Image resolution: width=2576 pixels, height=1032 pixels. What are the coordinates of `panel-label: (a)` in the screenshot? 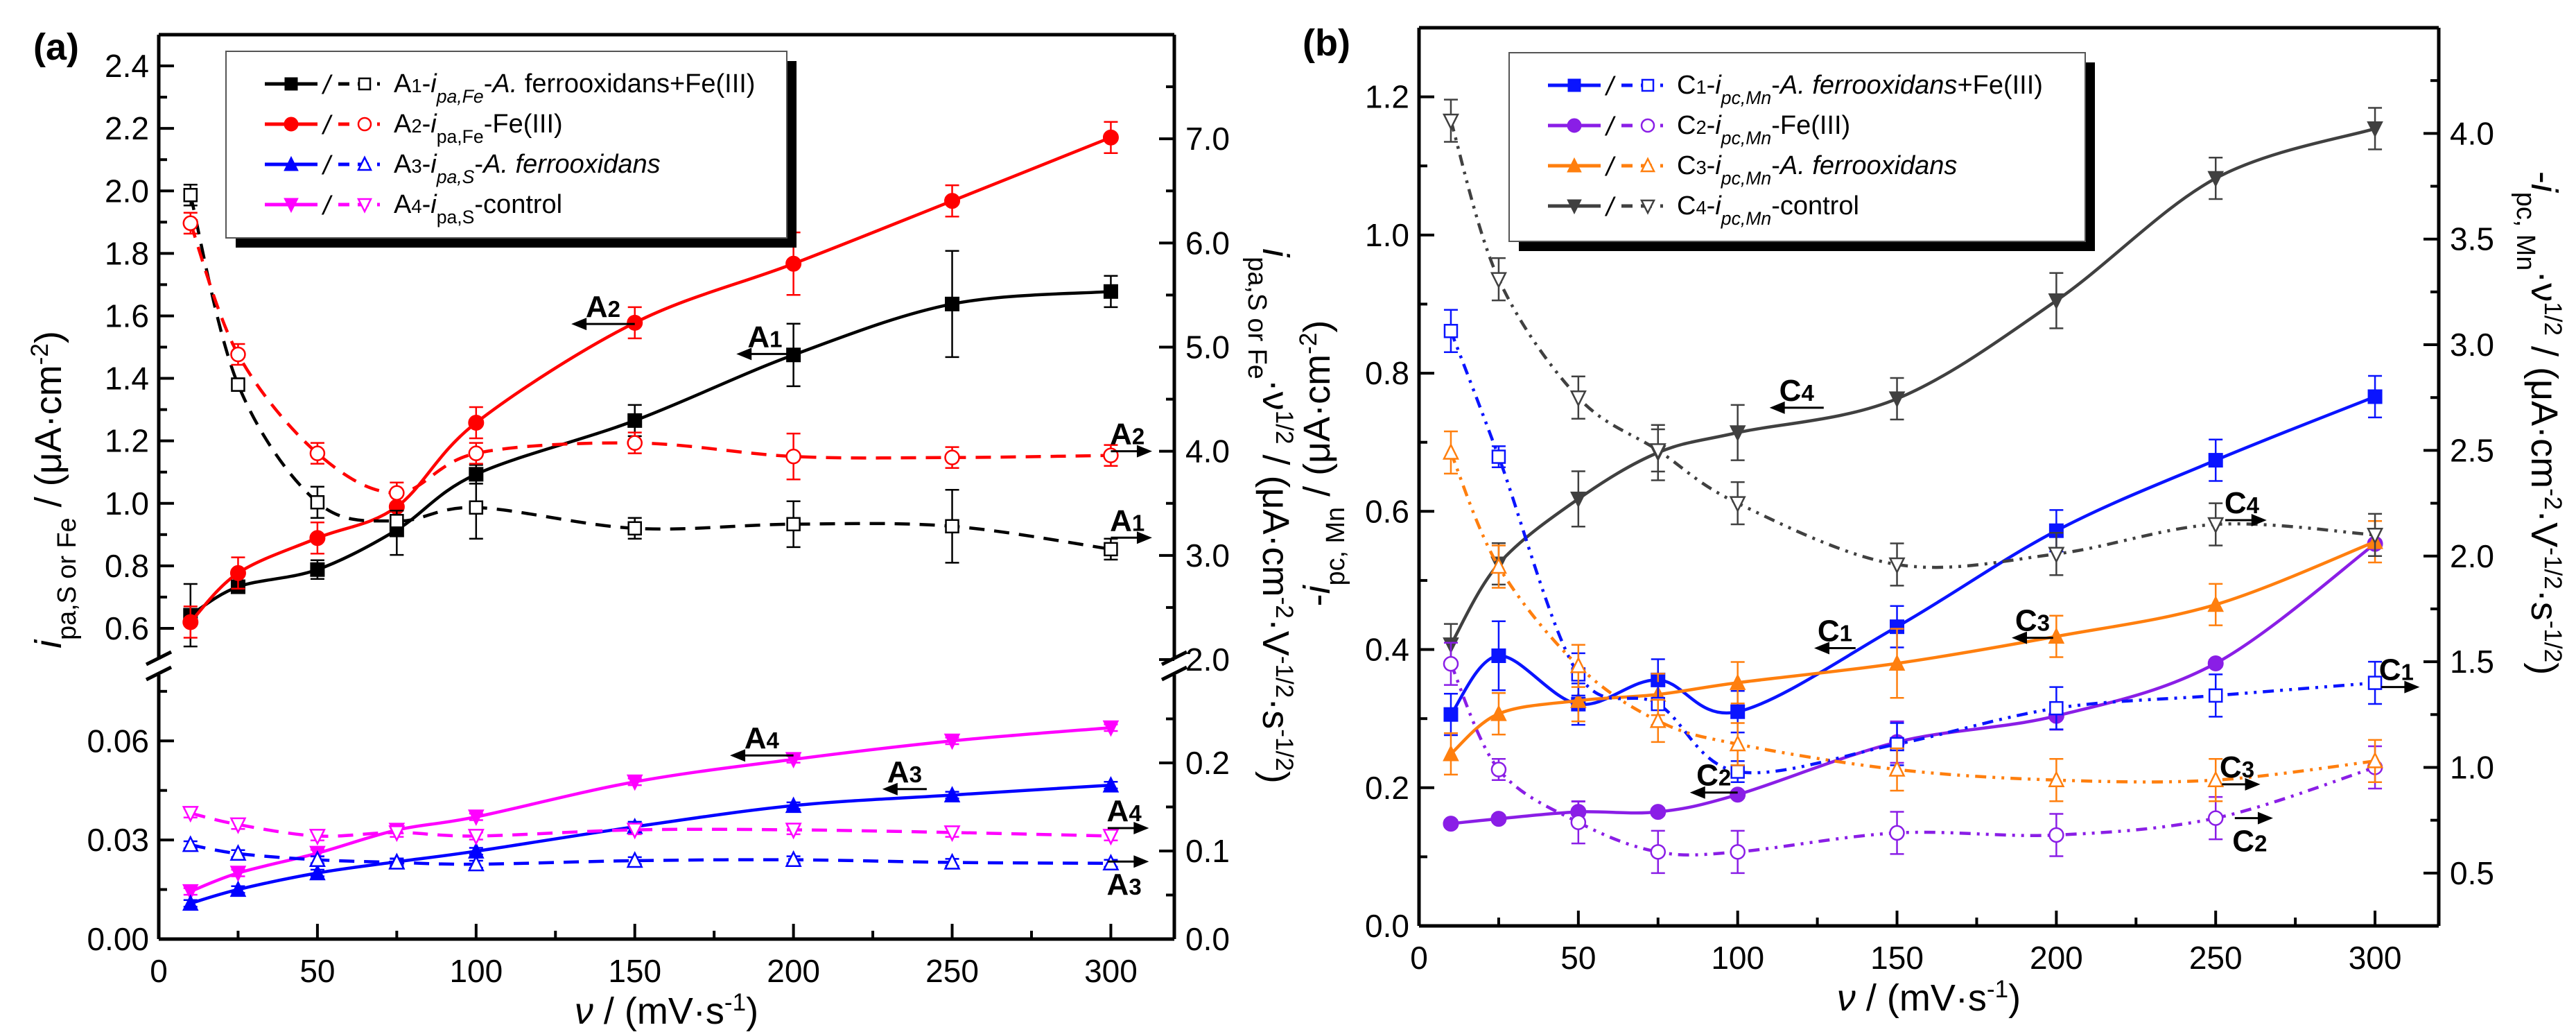 It's located at (56, 47).